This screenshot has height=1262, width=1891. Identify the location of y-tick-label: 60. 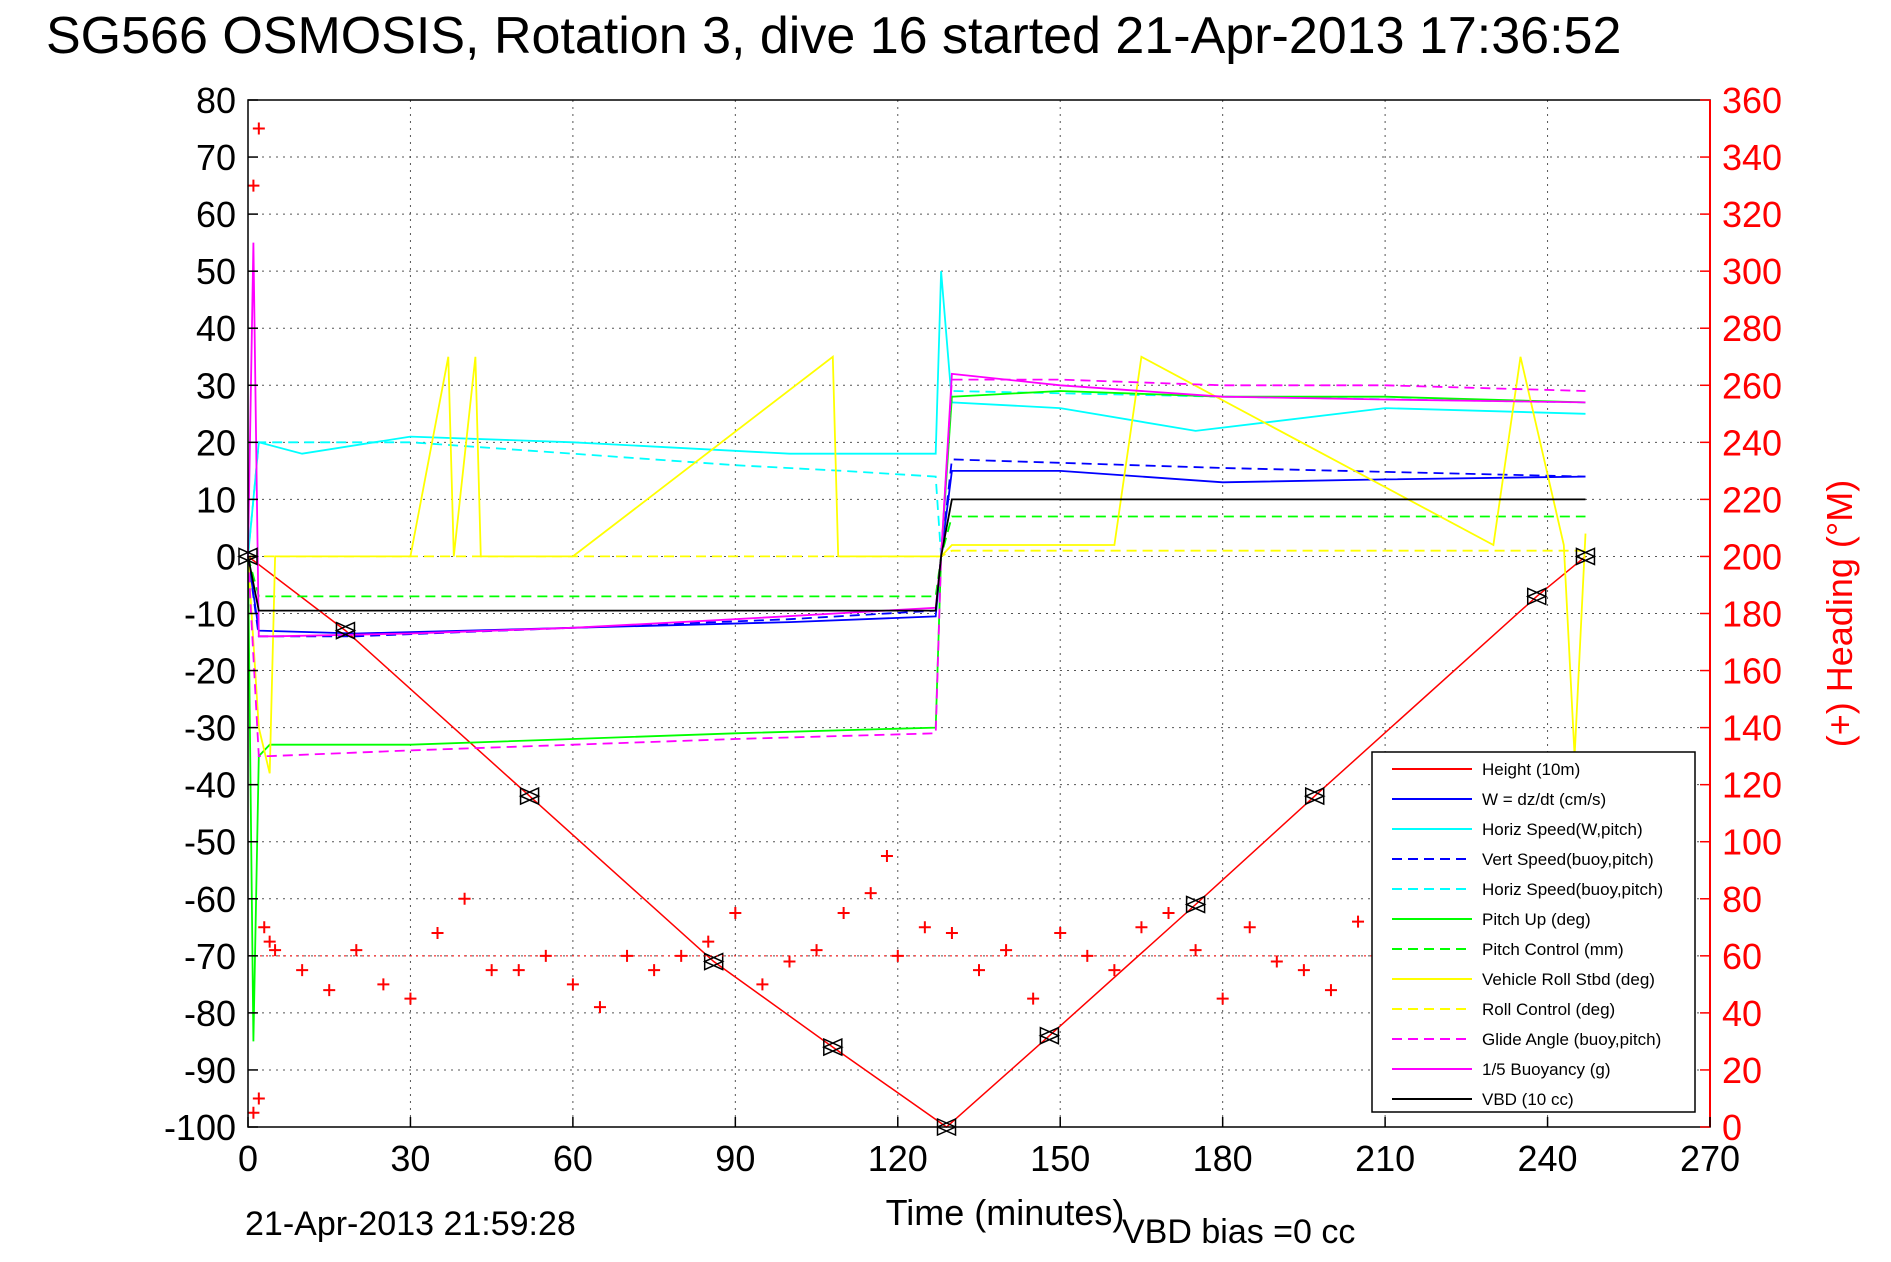
(216, 214).